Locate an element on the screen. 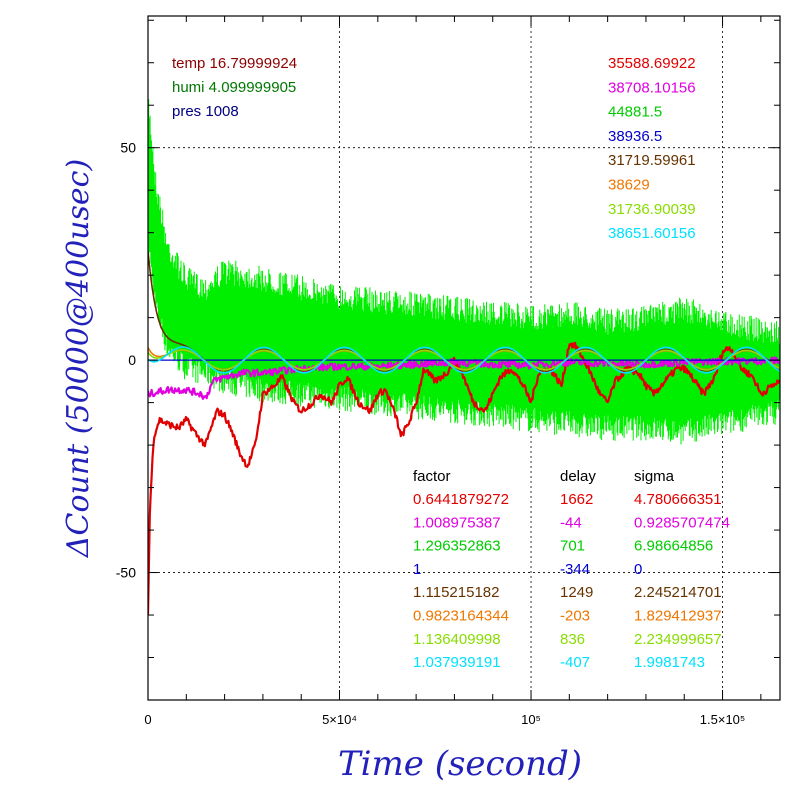  x-tick-label: 5×10⁴ is located at coordinates (339, 719).